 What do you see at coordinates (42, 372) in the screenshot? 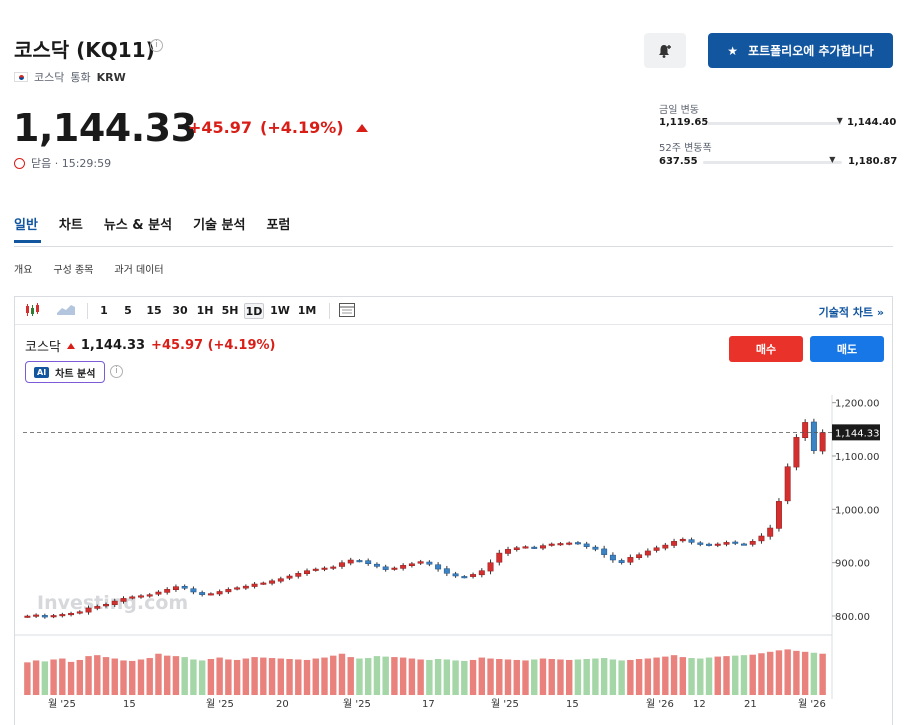
I see `ai-tag: AI` at bounding box center [42, 372].